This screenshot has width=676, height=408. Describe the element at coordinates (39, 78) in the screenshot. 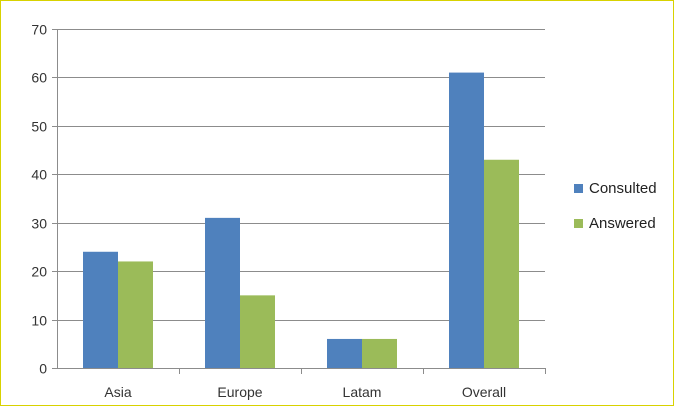

I see `y-tick-label: 60` at that location.